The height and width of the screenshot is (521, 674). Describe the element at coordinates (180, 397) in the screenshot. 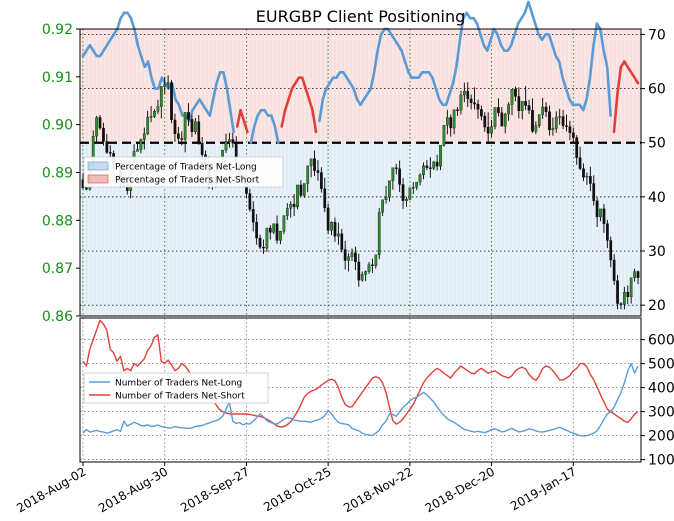

I see `legend-label: Number of Traders Net-Short` at that location.